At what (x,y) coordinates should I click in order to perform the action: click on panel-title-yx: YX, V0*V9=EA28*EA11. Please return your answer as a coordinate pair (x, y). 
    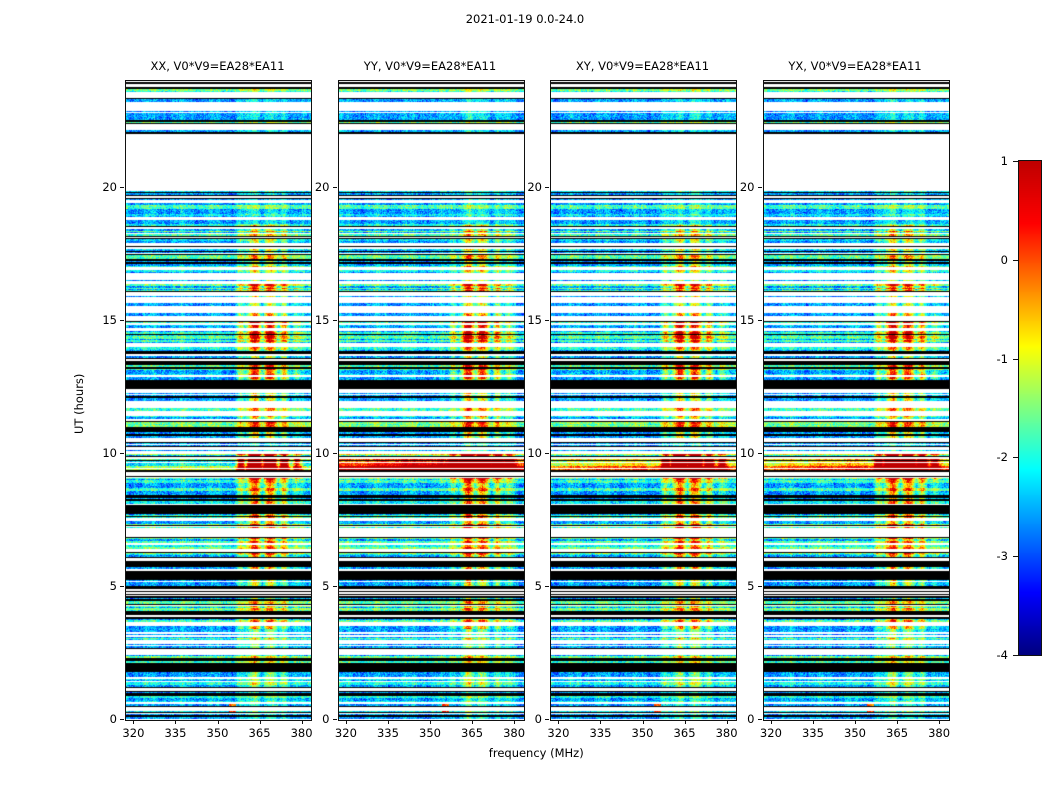
    Looking at the image, I should click on (855, 66).